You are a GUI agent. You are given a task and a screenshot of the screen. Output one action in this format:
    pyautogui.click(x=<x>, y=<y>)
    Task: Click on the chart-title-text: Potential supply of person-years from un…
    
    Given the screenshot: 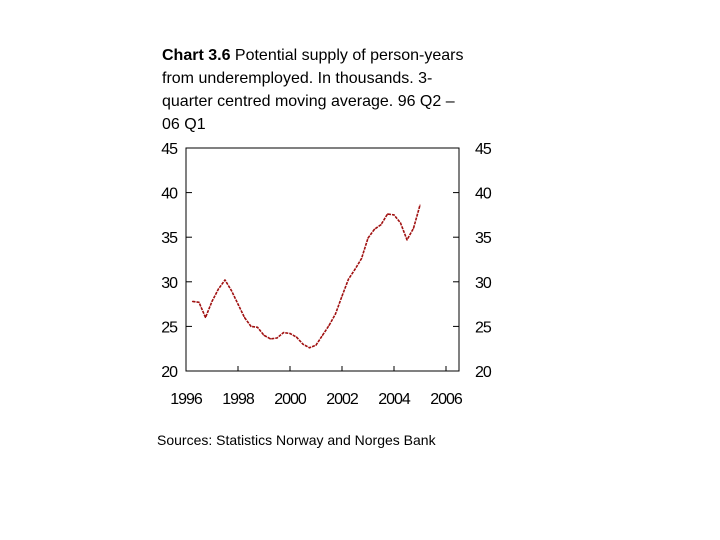 What is the action you would take?
    pyautogui.click(x=313, y=90)
    